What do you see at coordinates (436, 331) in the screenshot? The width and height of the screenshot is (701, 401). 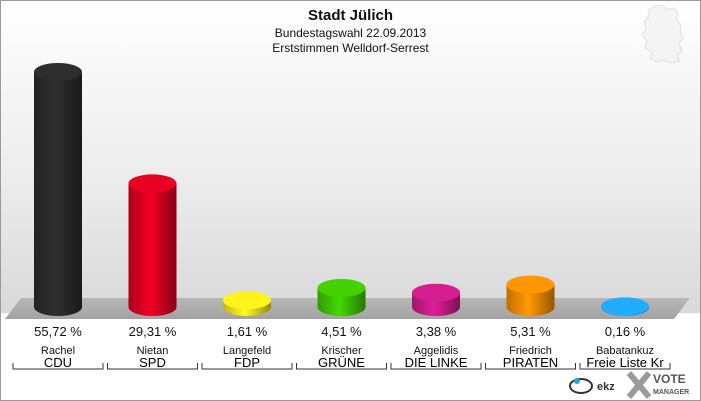 I see `value-label: 3,38 %` at bounding box center [436, 331].